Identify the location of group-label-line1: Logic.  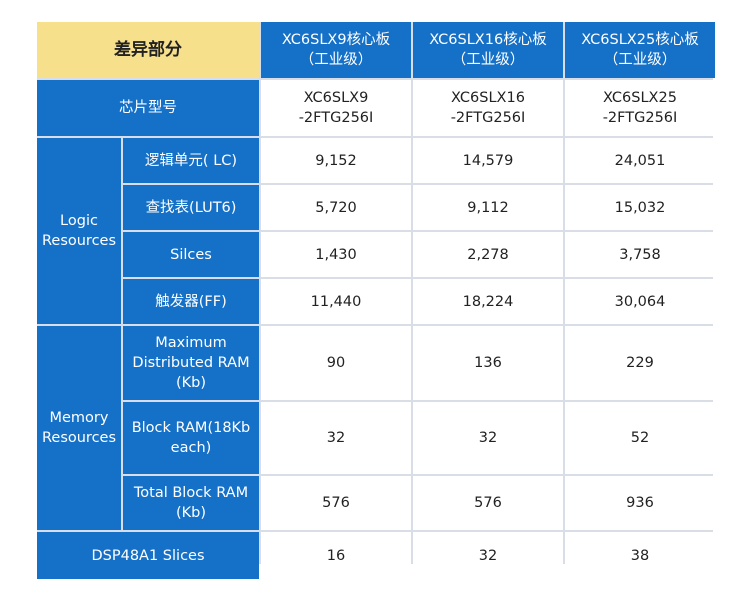
(79, 221).